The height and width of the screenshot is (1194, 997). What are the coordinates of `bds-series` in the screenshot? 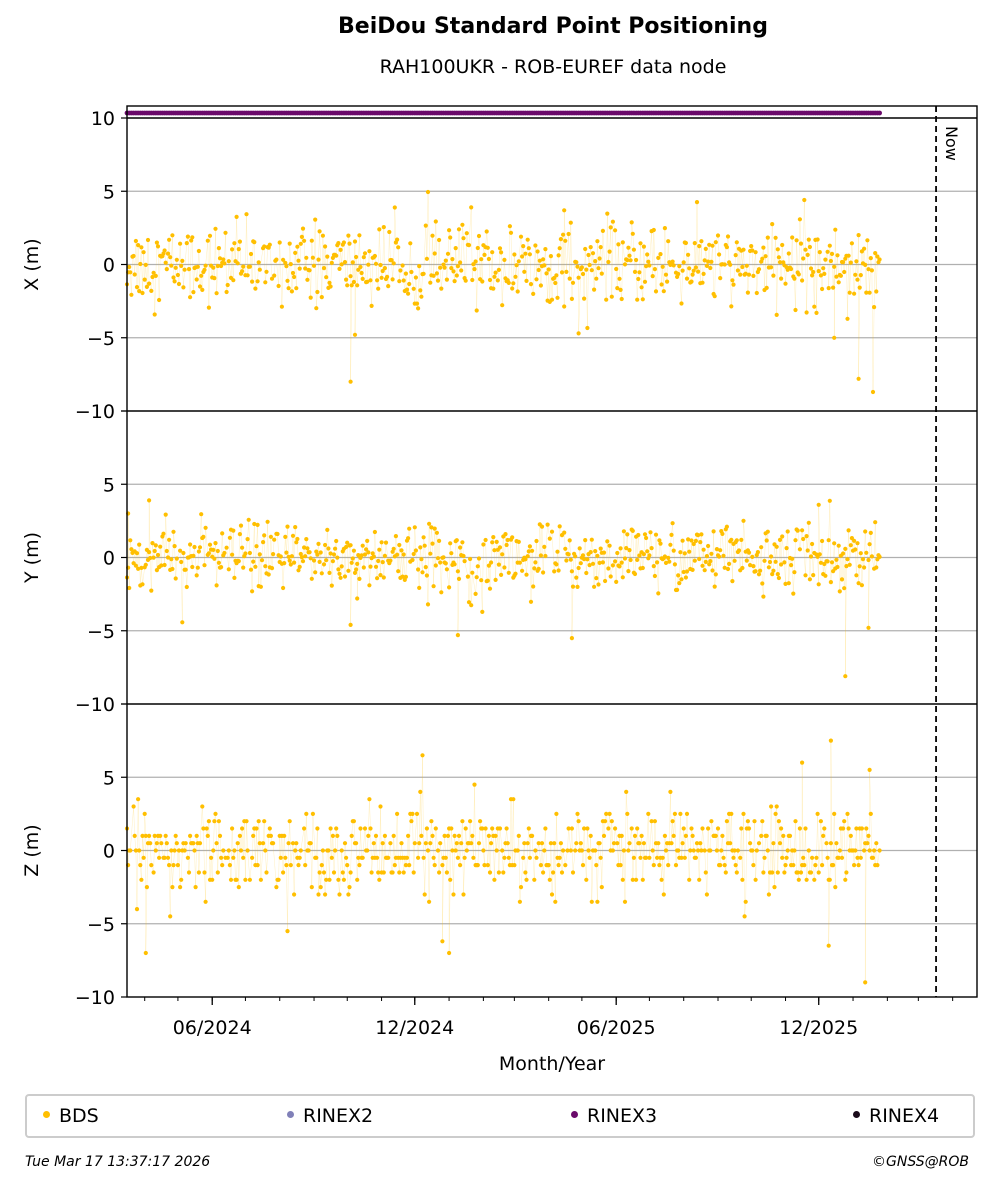 It's located at (503, 292).